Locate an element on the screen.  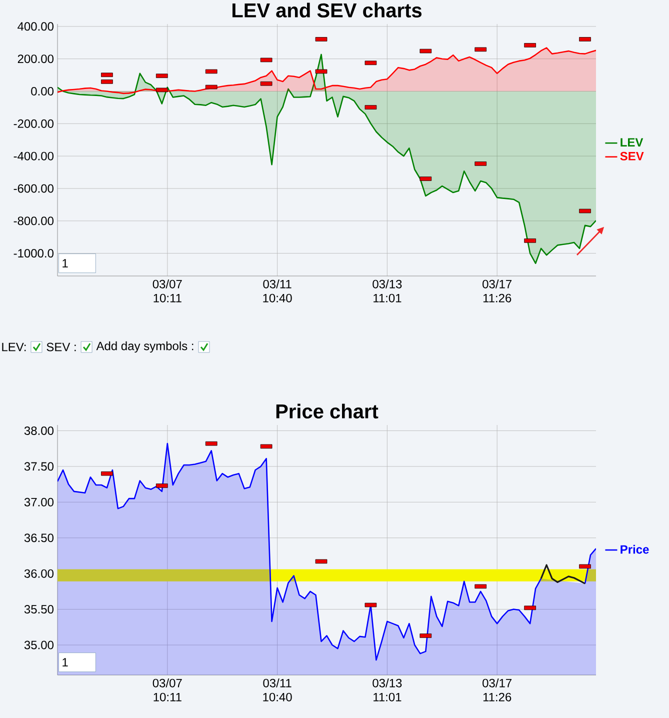
y-tick-label: 38.00 is located at coordinates (39, 430).